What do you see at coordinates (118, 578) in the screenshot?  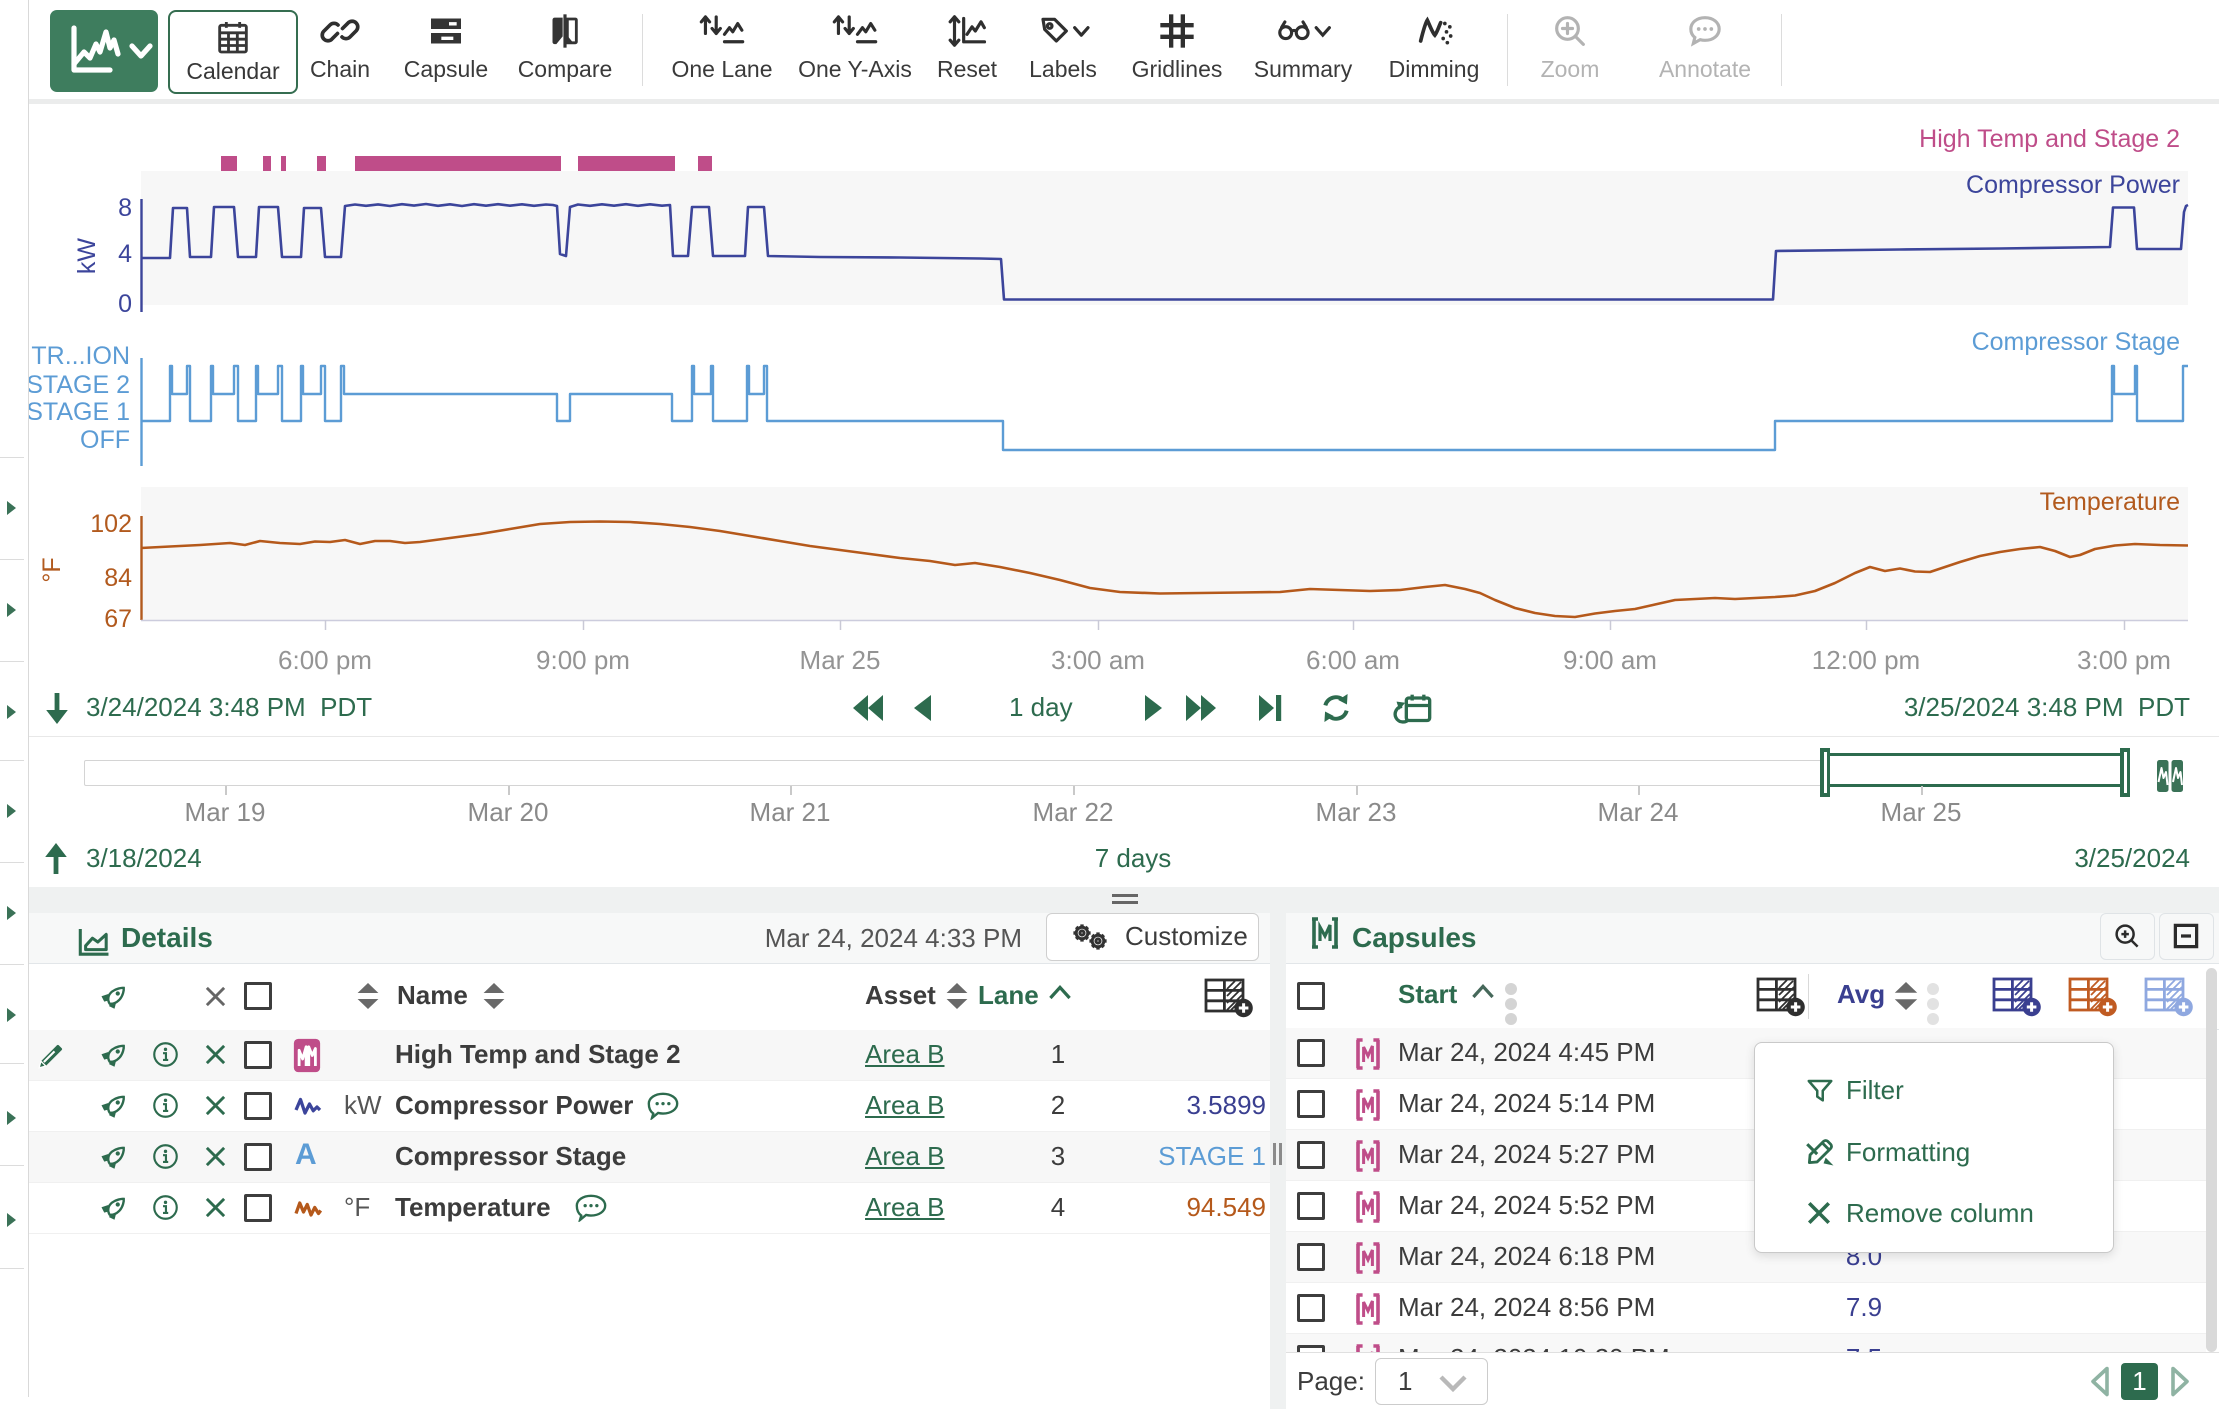 I see `svg-text: 84` at bounding box center [118, 578].